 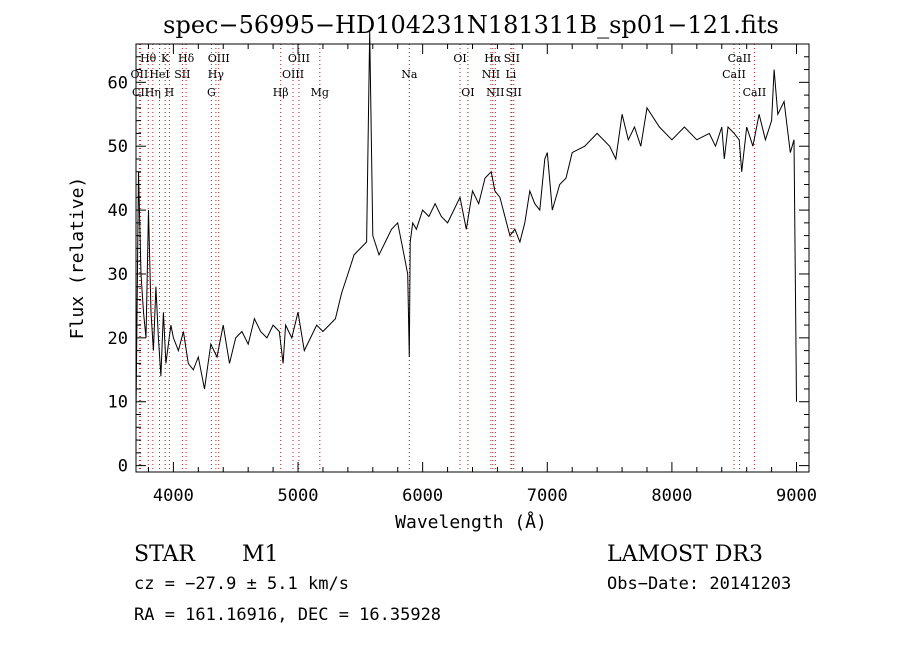 I want to click on spectral-line-label: K, so click(x=165, y=58).